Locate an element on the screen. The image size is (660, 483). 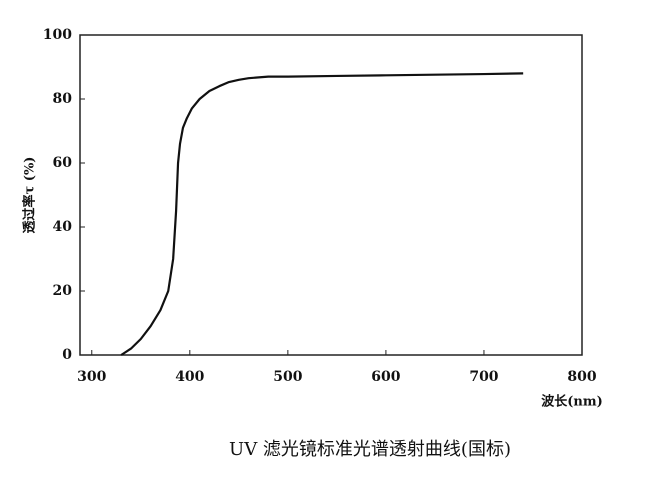
chart-title: UV 滤光镜标准光谱透射曲线(国标) is located at coordinates (370, 449).